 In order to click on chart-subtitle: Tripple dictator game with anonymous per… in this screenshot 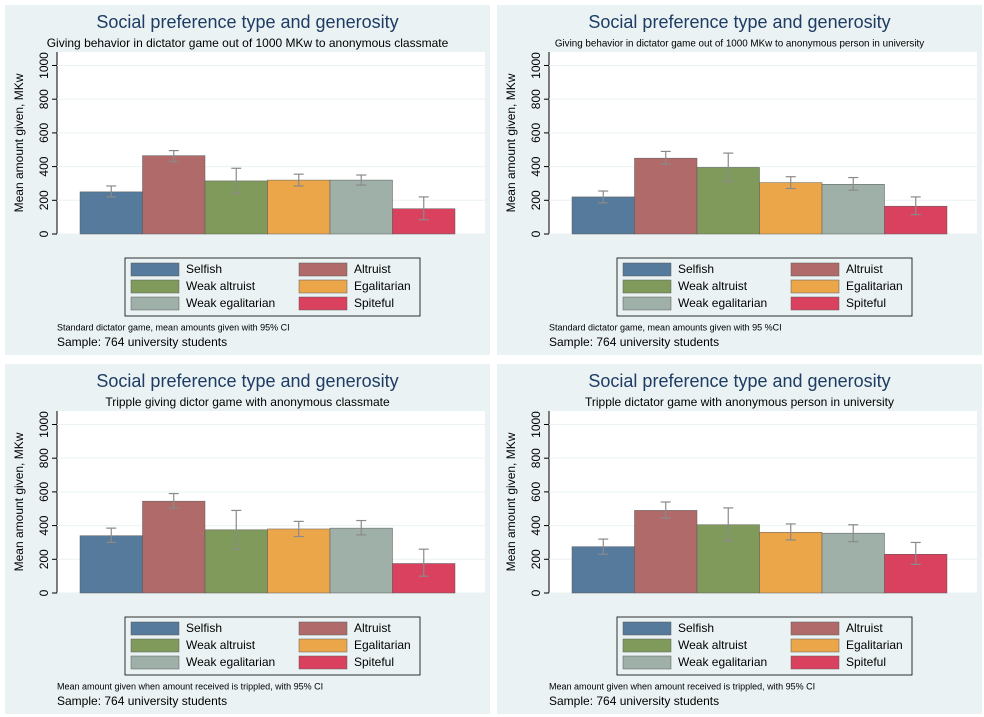, I will do `click(739, 402)`.